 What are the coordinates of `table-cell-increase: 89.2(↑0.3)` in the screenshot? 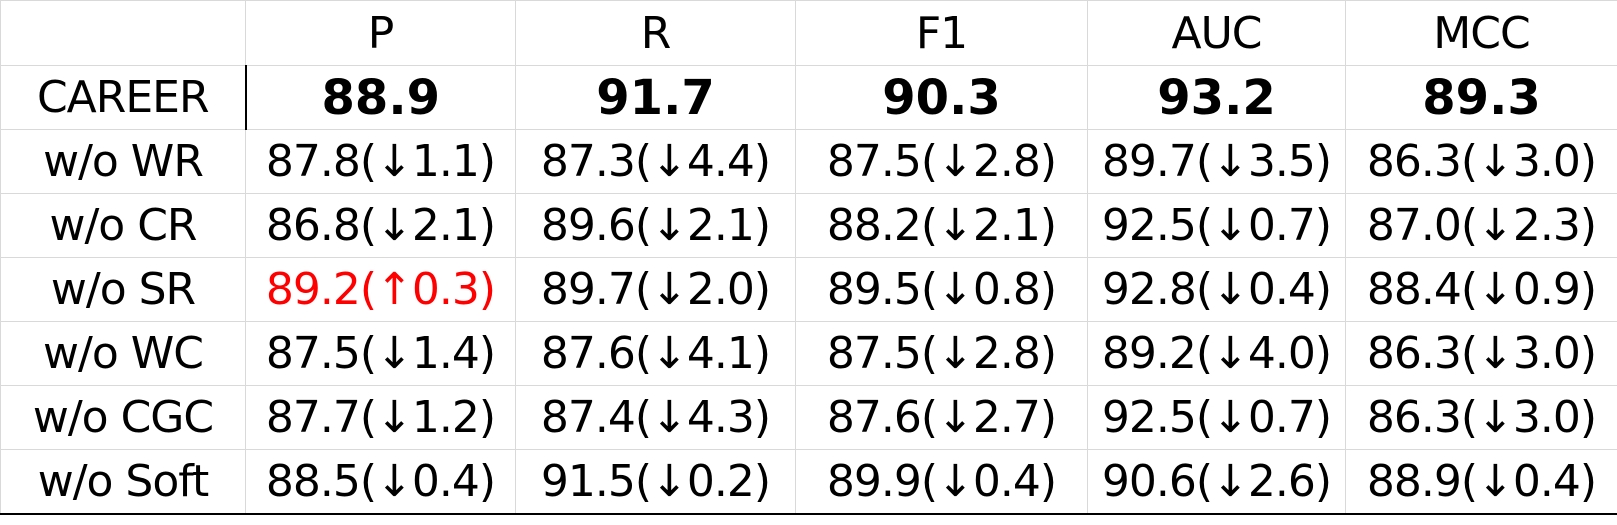 It's located at (380, 289).